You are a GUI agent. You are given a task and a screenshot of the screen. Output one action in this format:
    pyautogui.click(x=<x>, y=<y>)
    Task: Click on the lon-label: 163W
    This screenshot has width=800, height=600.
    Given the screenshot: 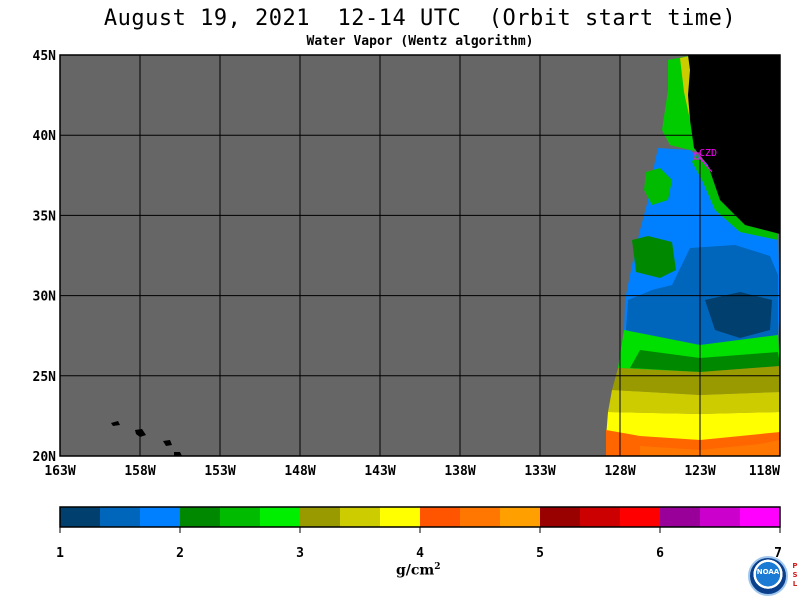 What is the action you would take?
    pyautogui.click(x=59, y=471)
    